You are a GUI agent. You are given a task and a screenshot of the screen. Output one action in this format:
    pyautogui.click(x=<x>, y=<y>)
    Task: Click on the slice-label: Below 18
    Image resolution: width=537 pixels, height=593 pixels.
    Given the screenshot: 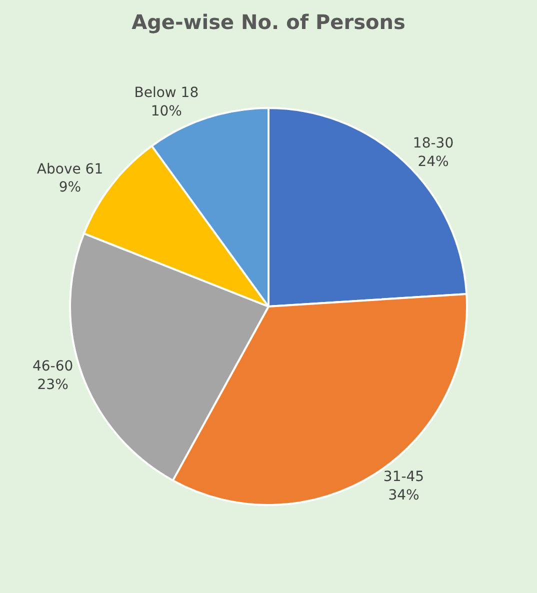 What is the action you would take?
    pyautogui.click(x=166, y=93)
    